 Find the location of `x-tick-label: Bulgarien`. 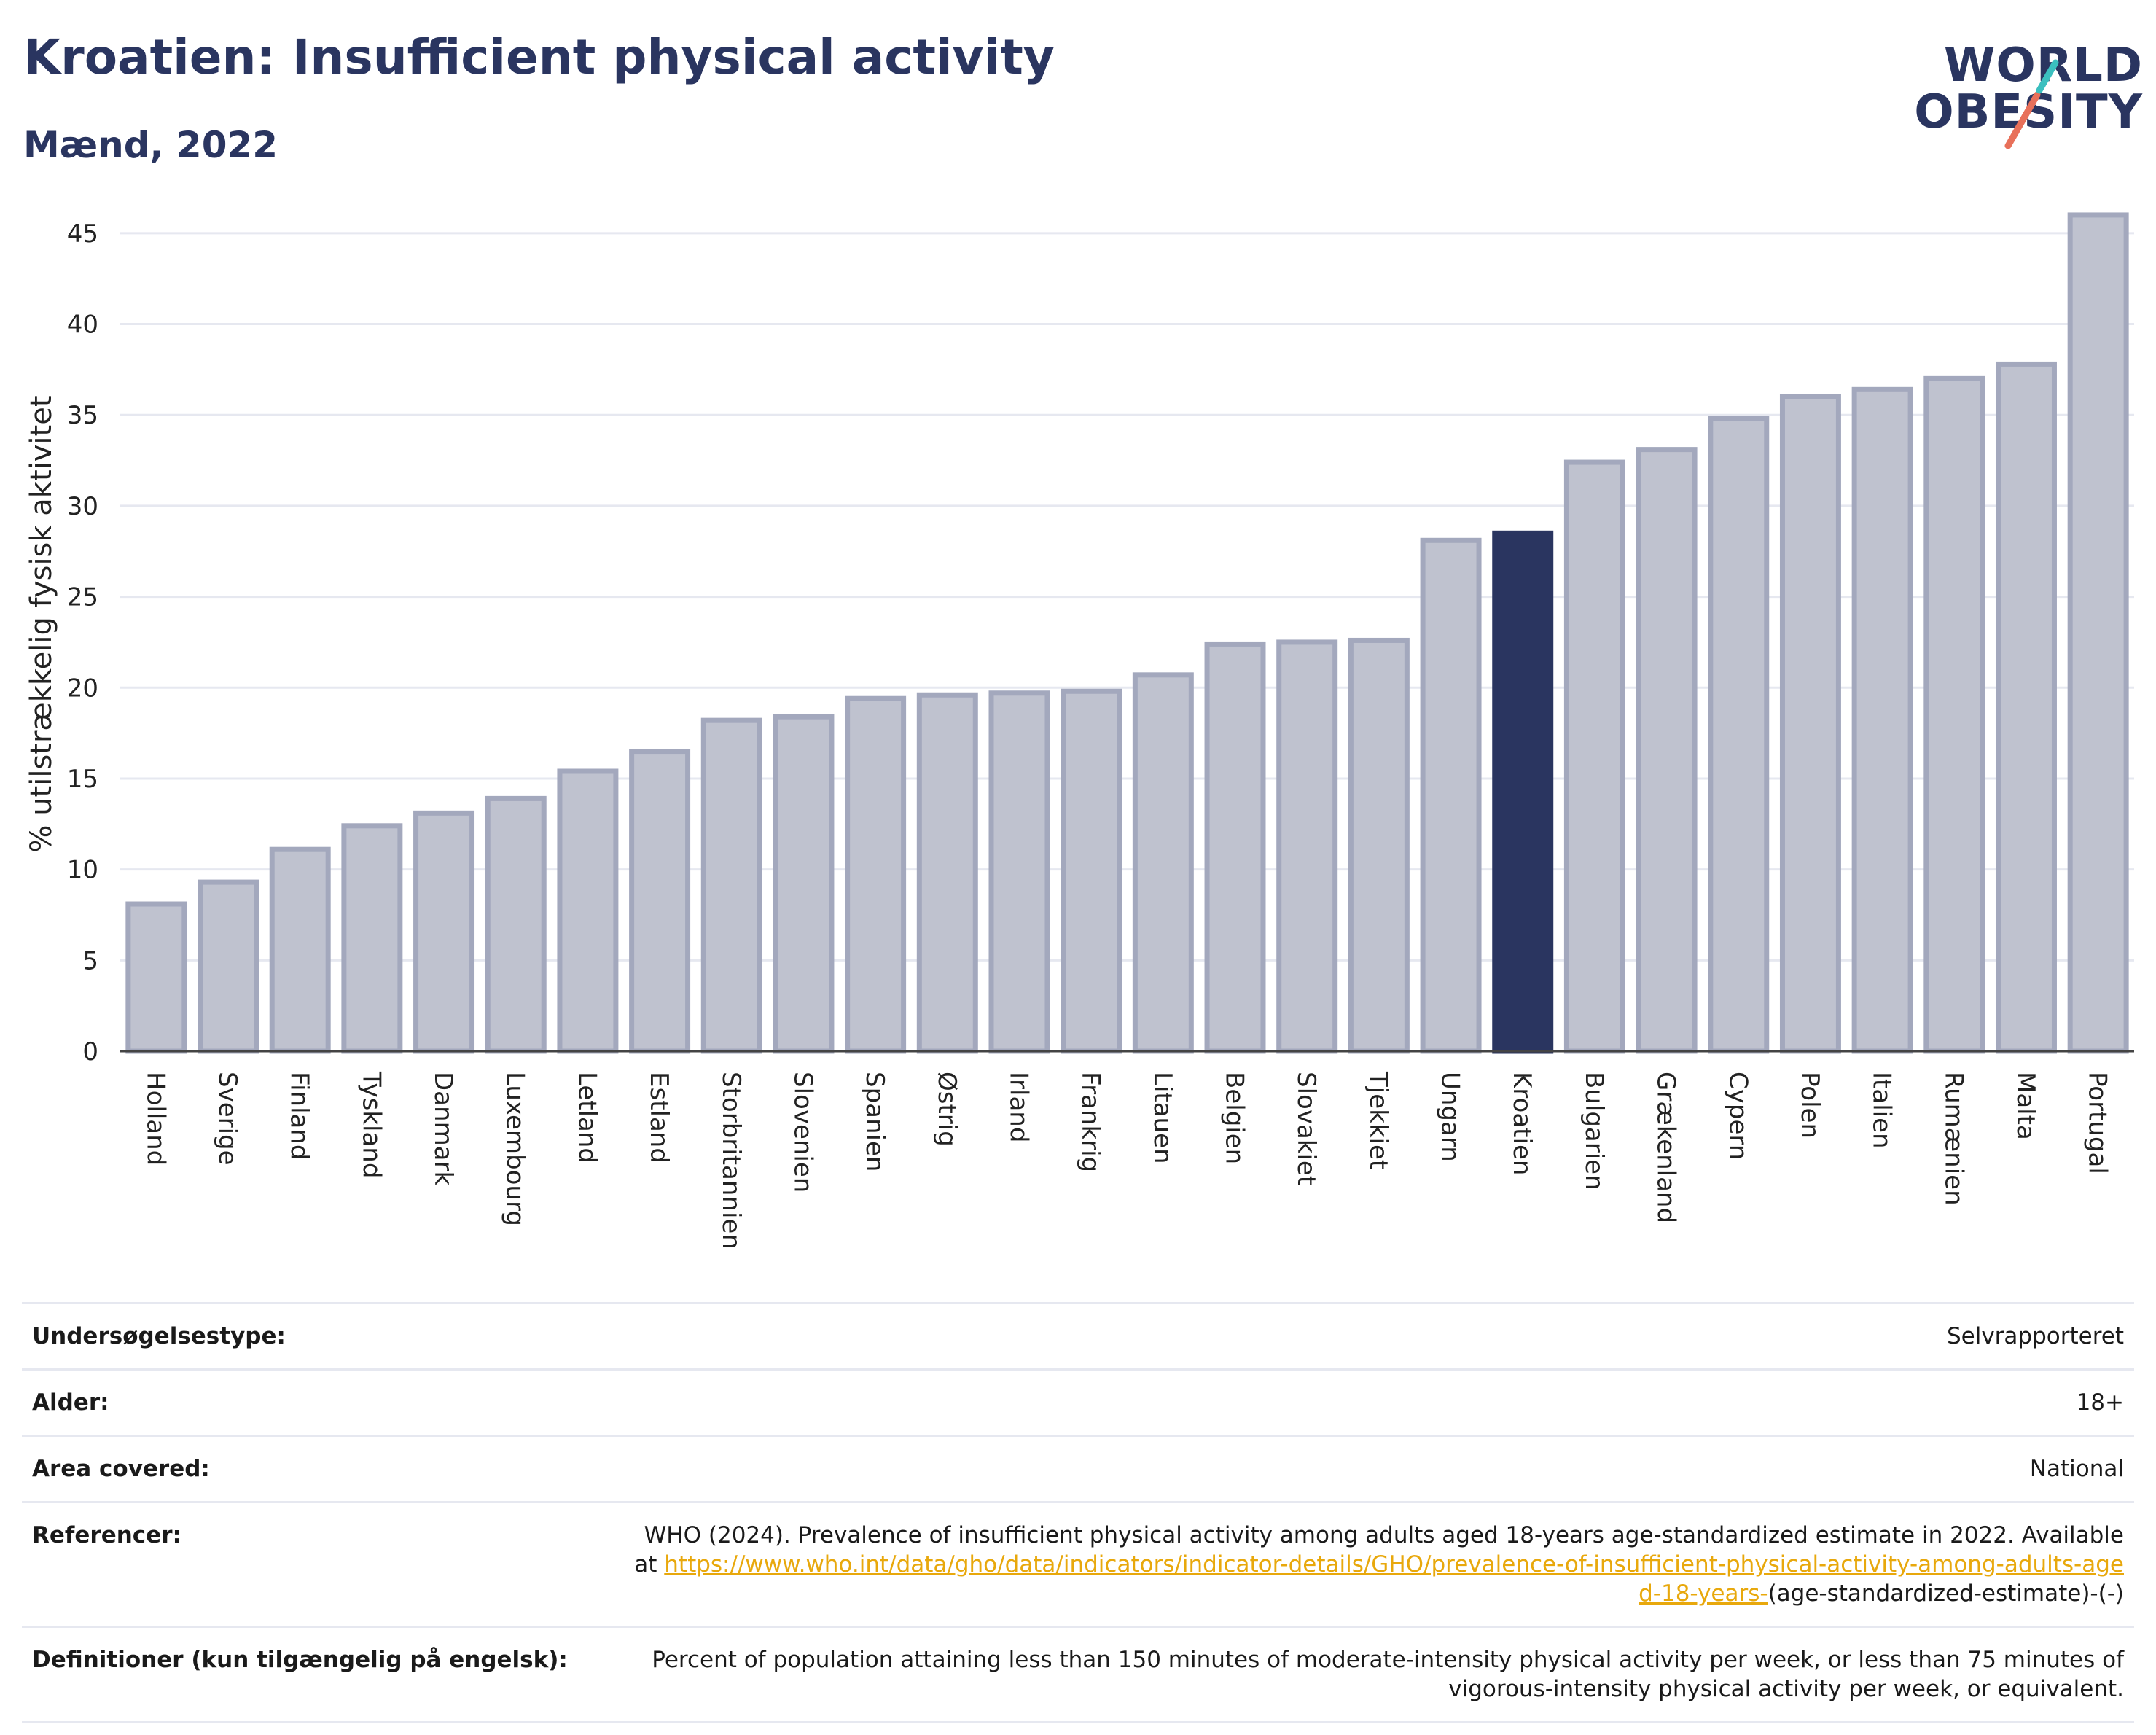

x-tick-label: Bulgarien is located at coordinates (1594, 1131).